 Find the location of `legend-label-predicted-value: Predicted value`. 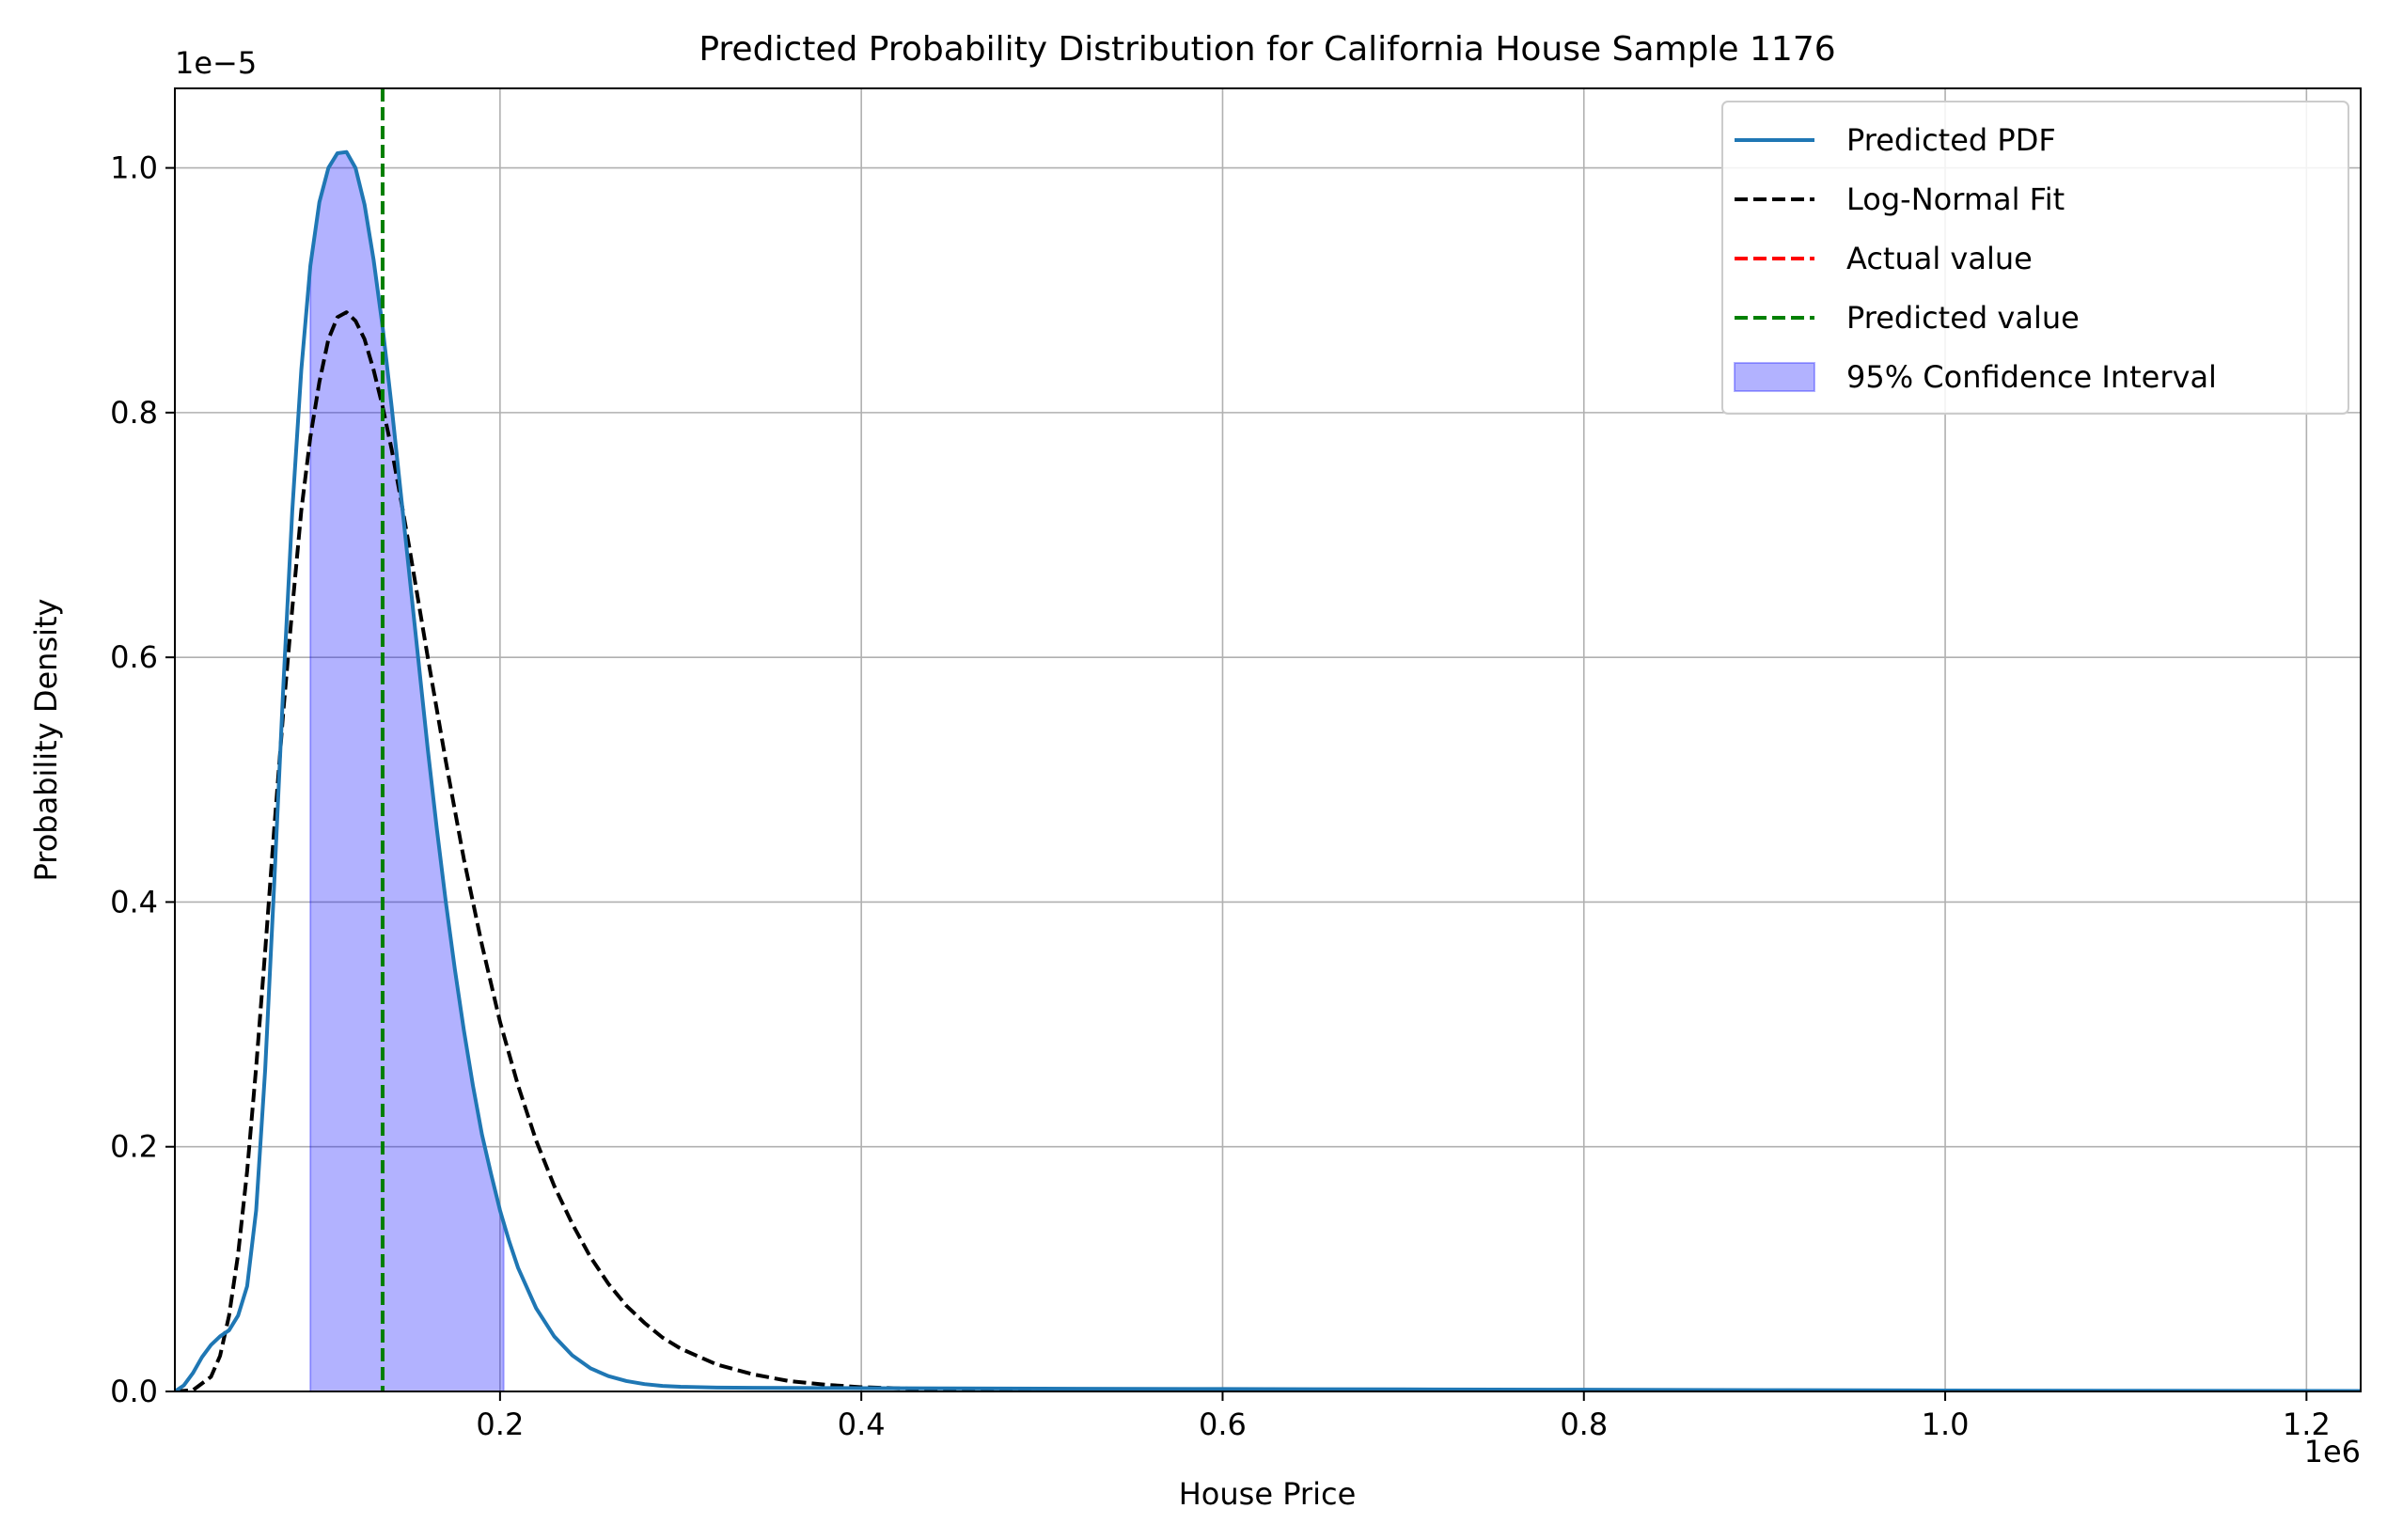

legend-label-predicted-value: Predicted value is located at coordinates (1963, 318).